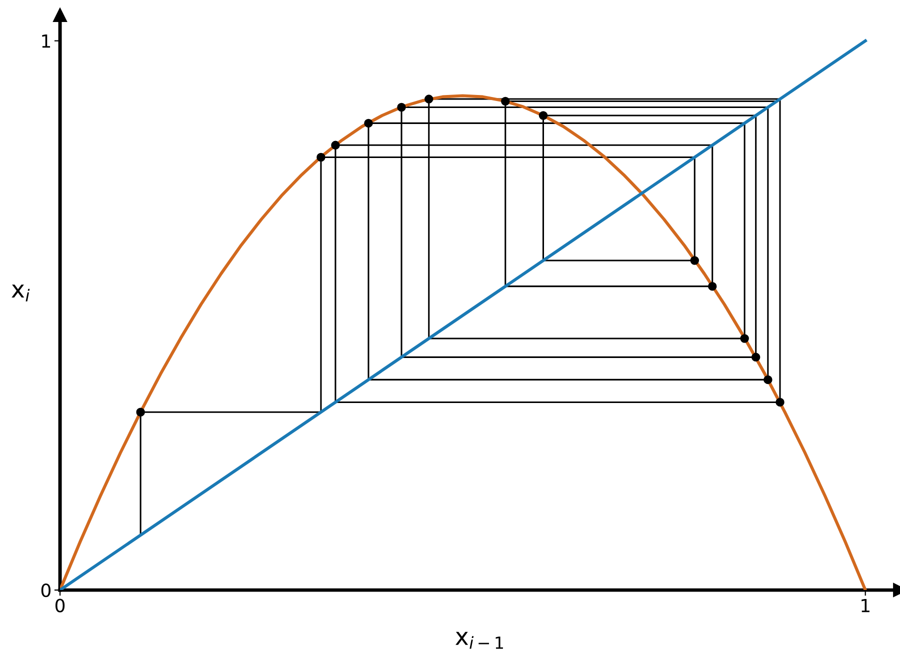 The image size is (900, 652). Describe the element at coordinates (479, 640) in the screenshot. I see `x-axis-title: x$_{i−1}$` at that location.